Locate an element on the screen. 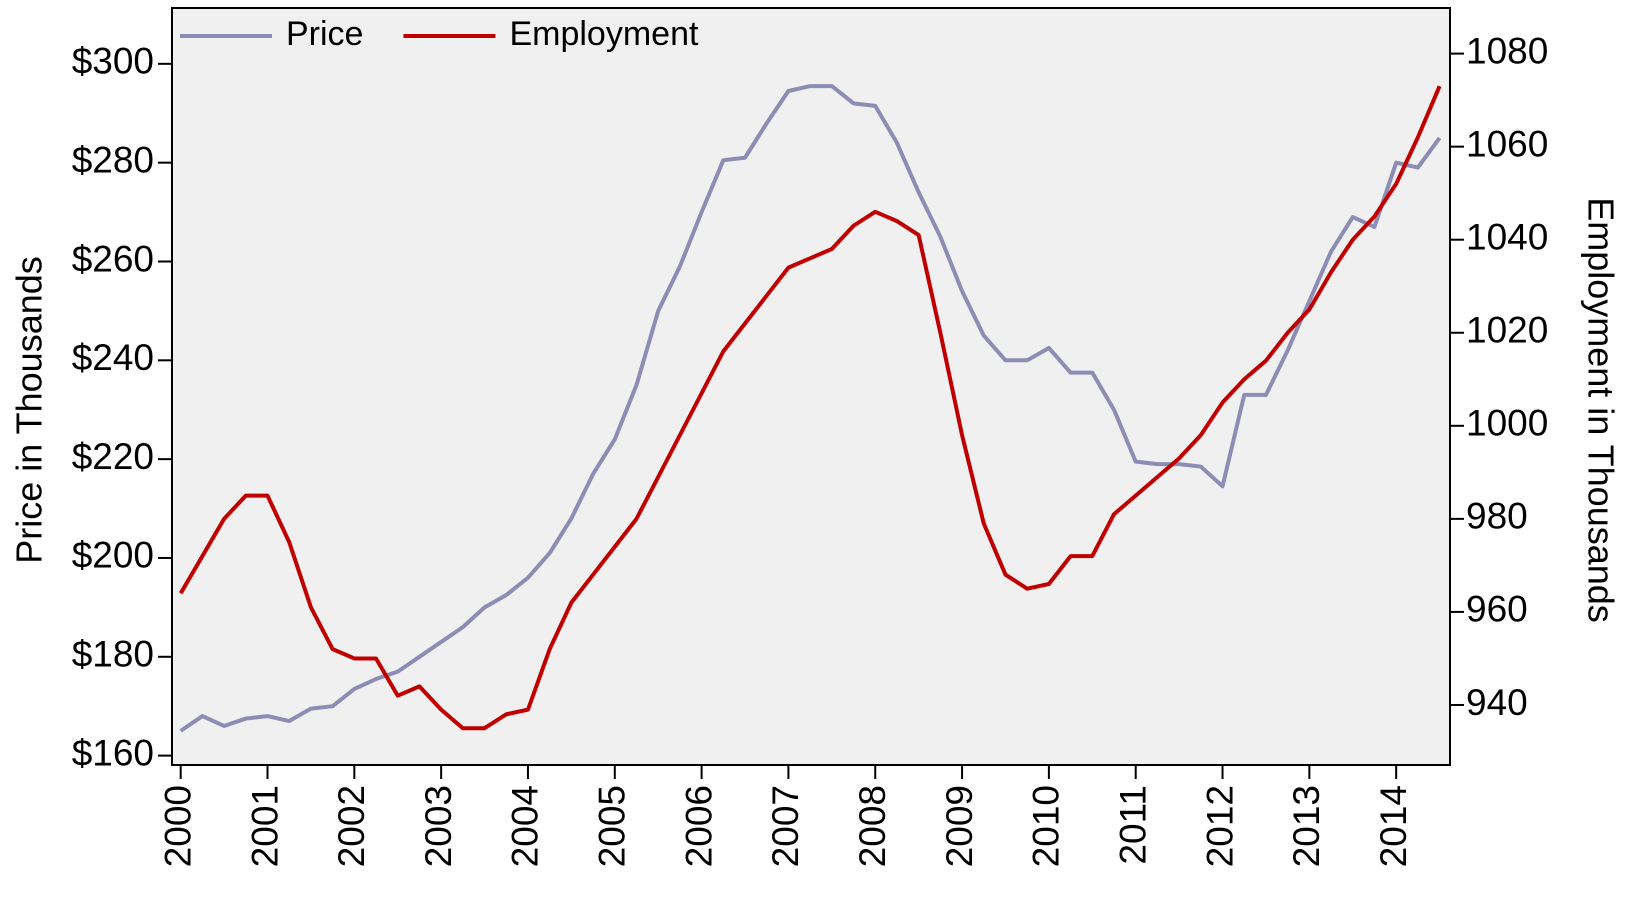  y-tick-label: $180 is located at coordinates (113, 654).